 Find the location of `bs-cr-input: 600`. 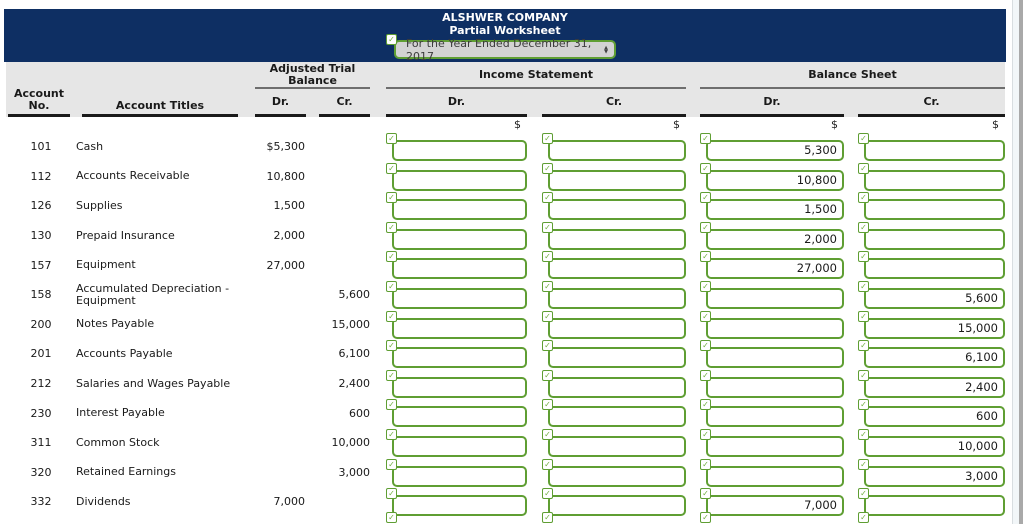

bs-cr-input: 600 is located at coordinates (934, 417).